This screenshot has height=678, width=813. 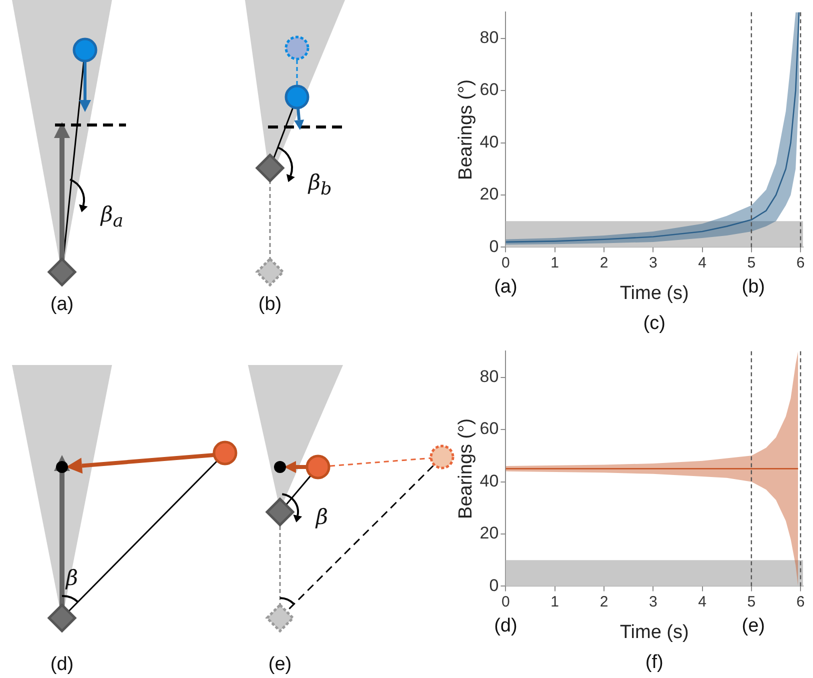 What do you see at coordinates (654, 323) in the screenshot?
I see `text: (c)` at bounding box center [654, 323].